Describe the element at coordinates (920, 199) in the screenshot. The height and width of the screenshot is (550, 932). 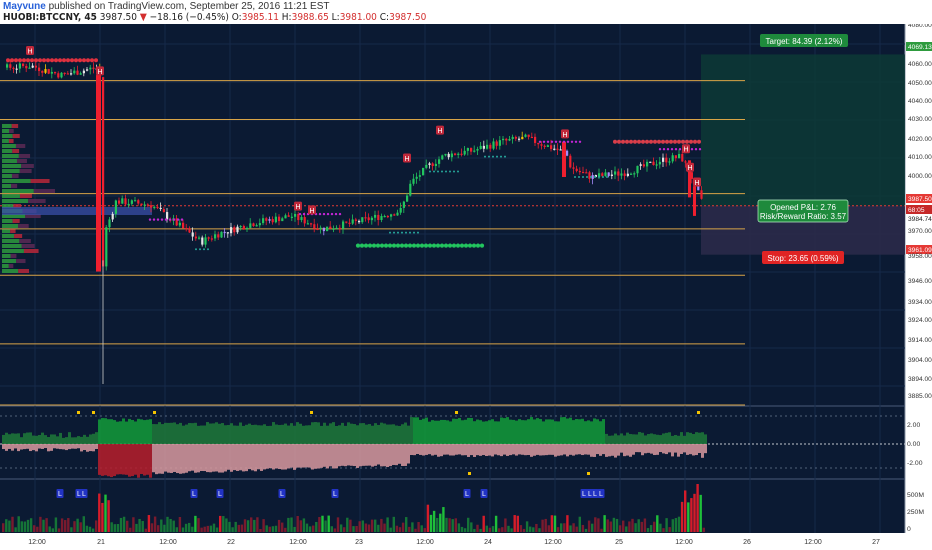
I see `price-tick: 3987.50` at that location.